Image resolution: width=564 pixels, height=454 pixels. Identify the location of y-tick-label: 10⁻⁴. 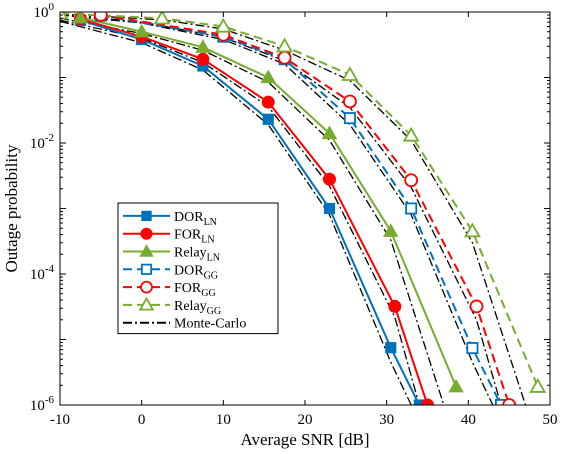
(42, 273).